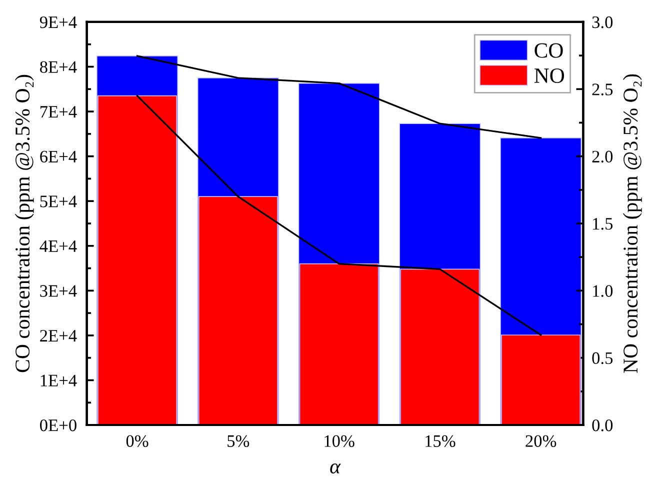 The image size is (648, 481). I want to click on y-tick-label: 4E+4, so click(58, 246).